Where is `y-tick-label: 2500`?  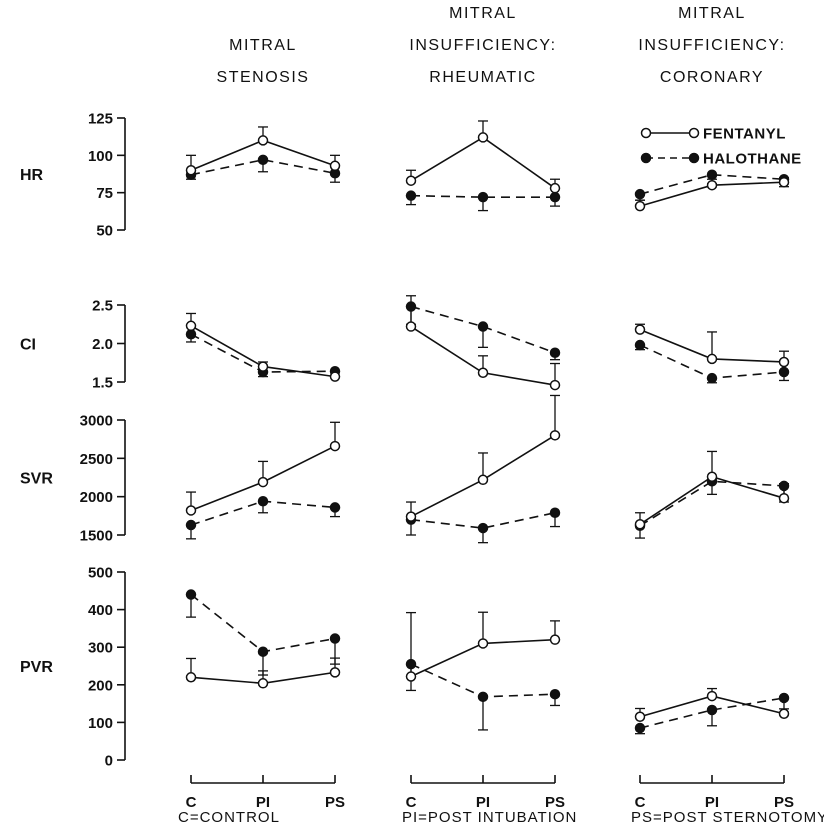 y-tick-label: 2500 is located at coordinates (96, 459).